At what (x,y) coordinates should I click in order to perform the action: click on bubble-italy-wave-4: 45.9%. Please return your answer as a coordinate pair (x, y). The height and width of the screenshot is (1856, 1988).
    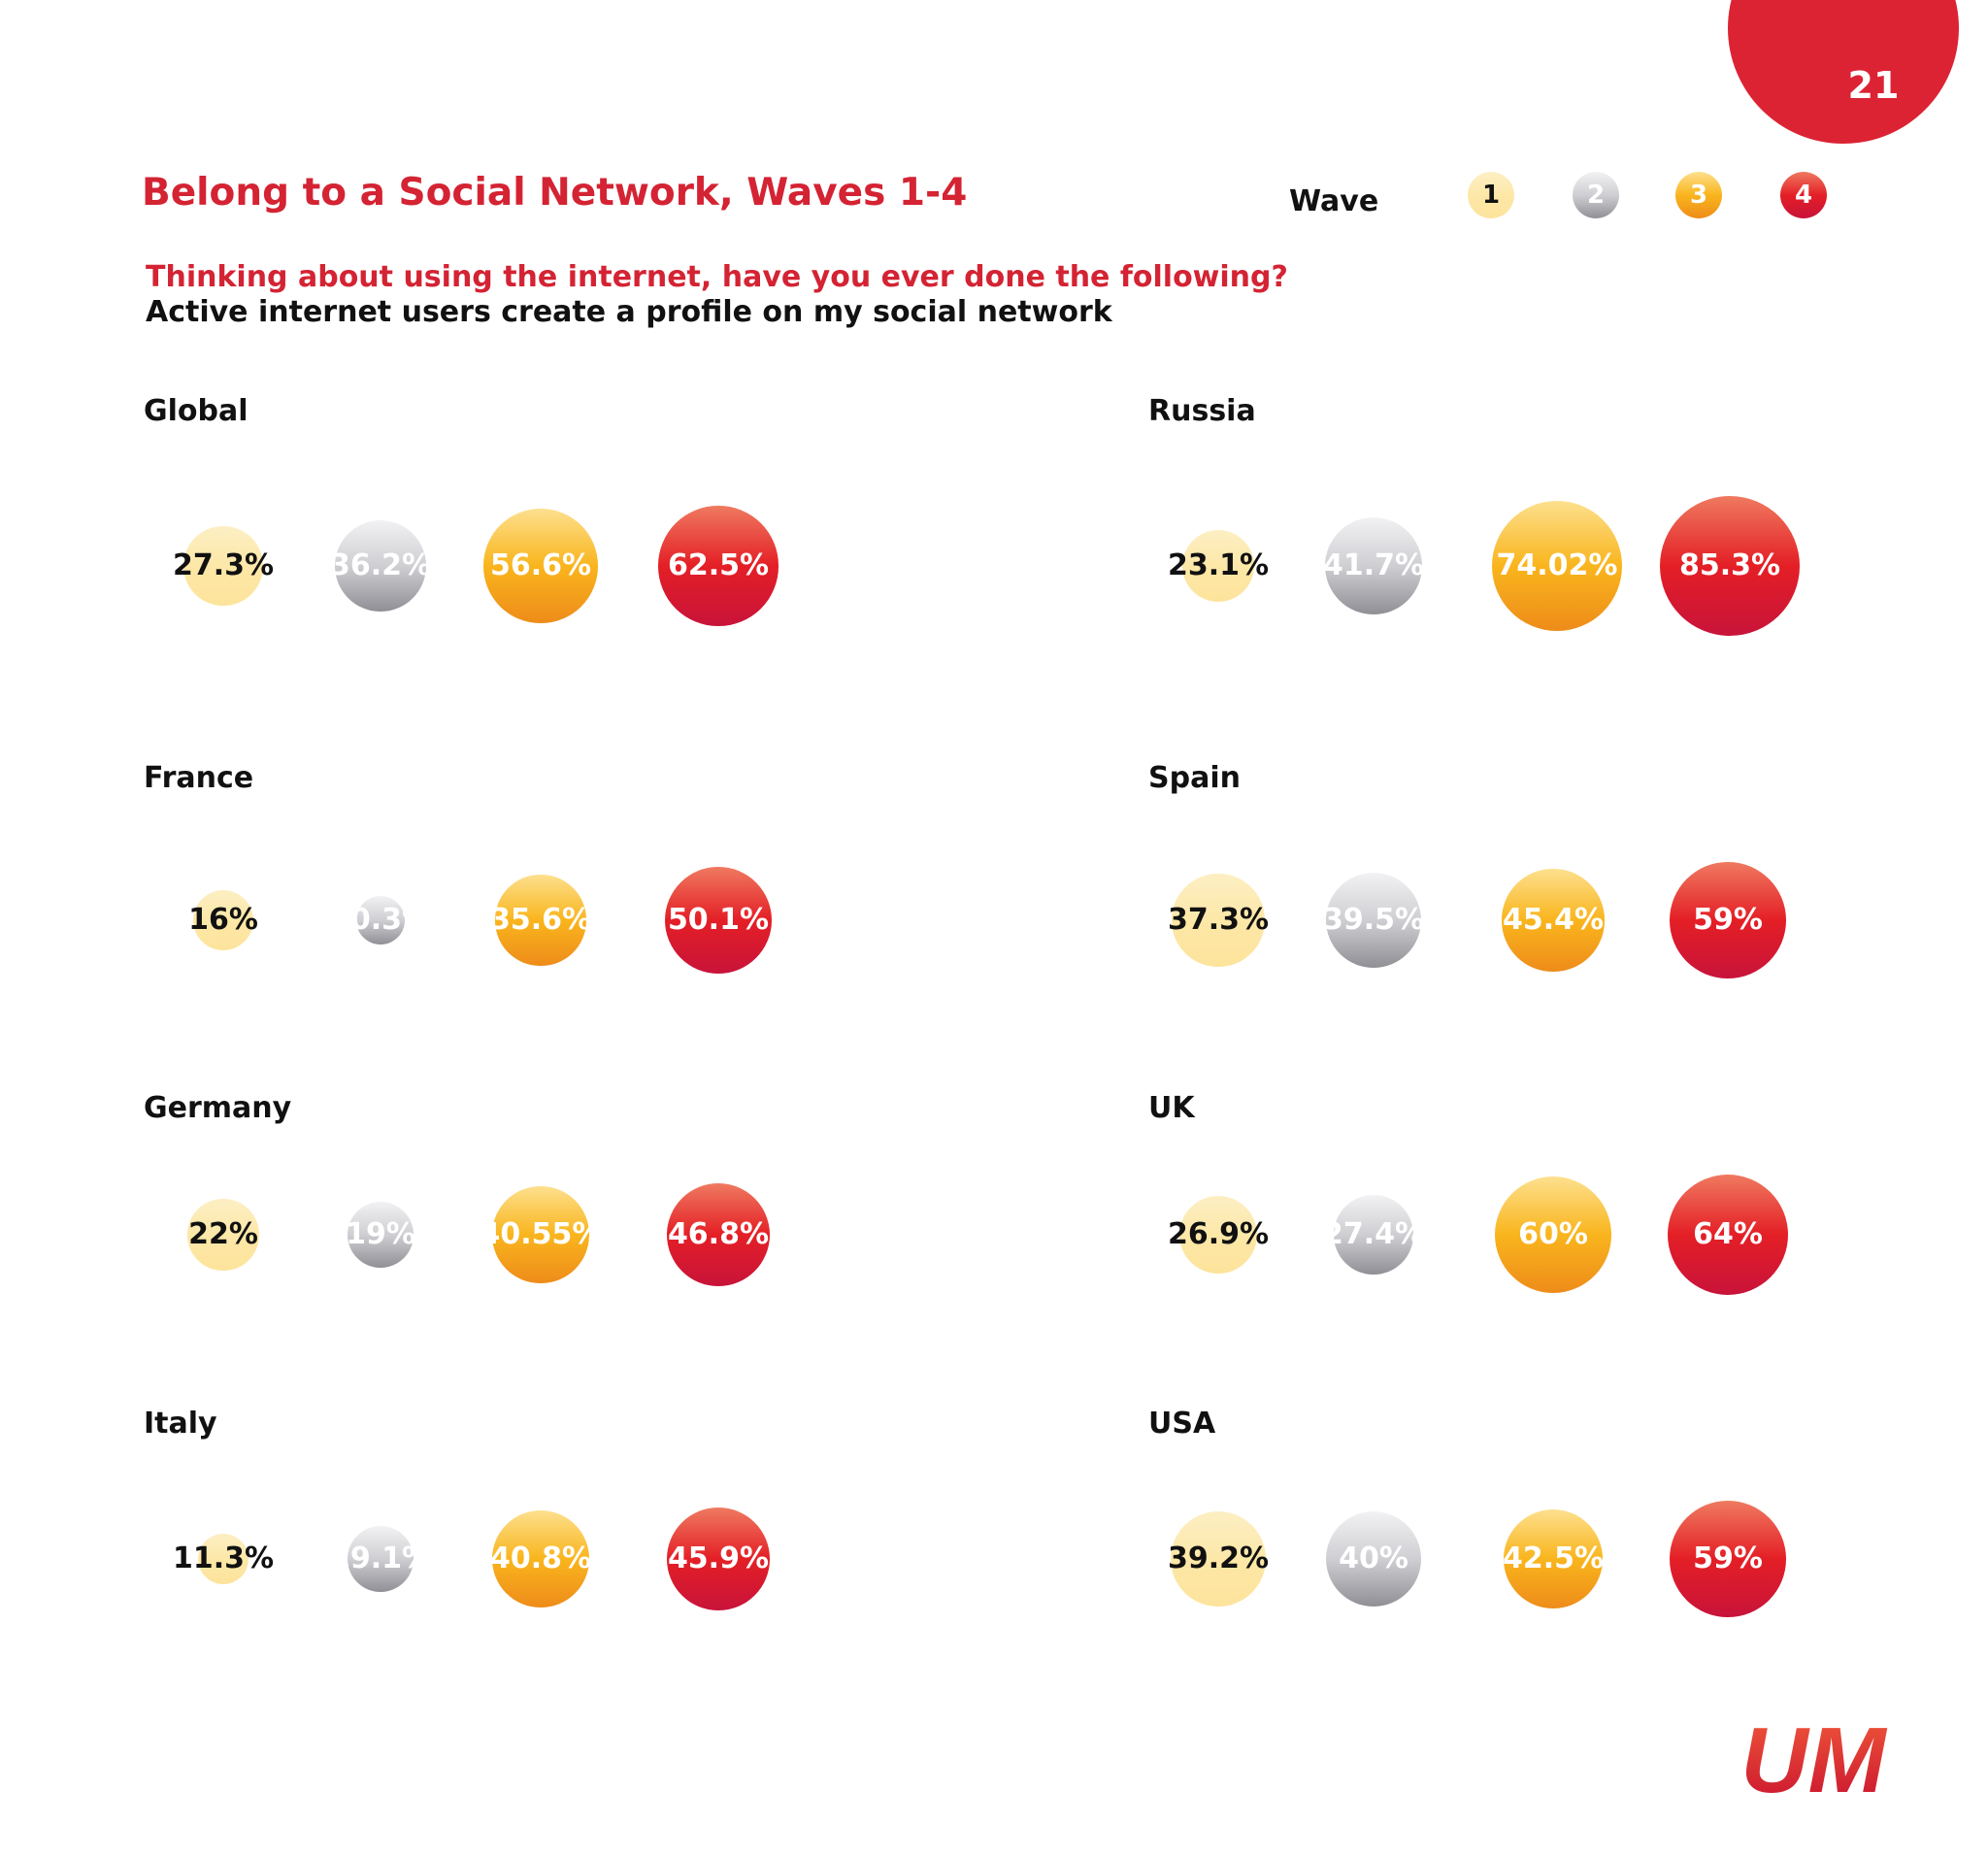
    Looking at the image, I should click on (719, 1559).